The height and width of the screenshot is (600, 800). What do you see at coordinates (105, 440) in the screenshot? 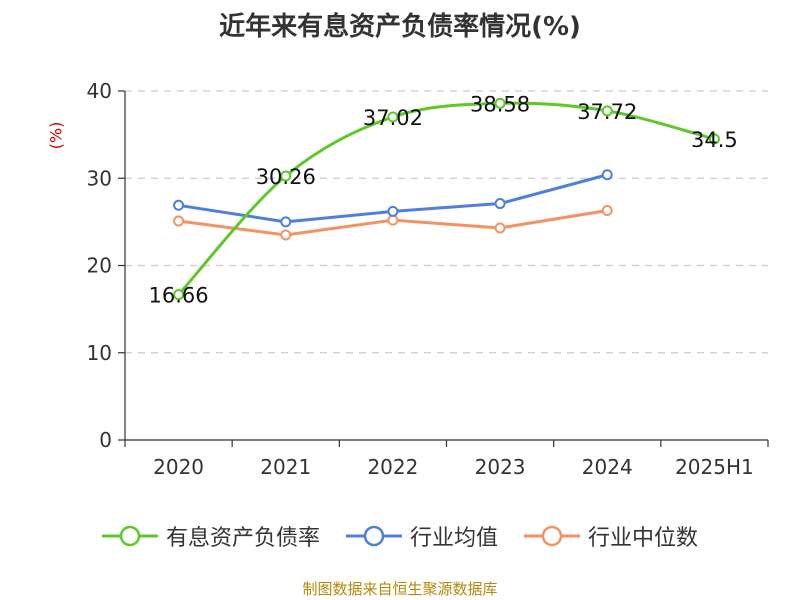
I see `y-tick-label: 0` at bounding box center [105, 440].